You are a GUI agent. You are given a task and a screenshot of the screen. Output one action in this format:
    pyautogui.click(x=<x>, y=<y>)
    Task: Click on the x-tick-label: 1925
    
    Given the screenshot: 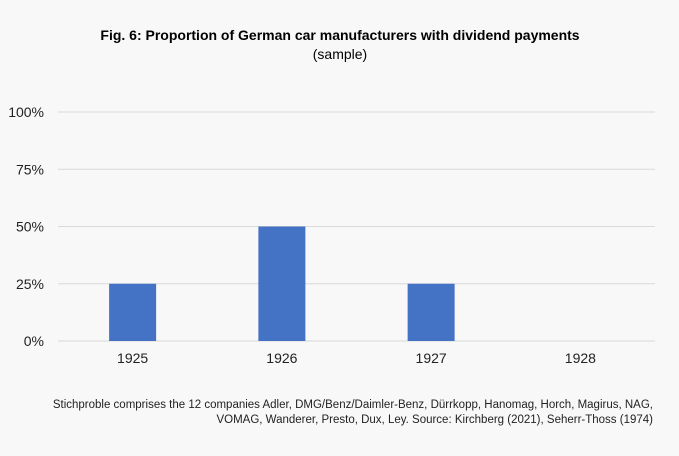 What is the action you would take?
    pyautogui.click(x=132, y=358)
    